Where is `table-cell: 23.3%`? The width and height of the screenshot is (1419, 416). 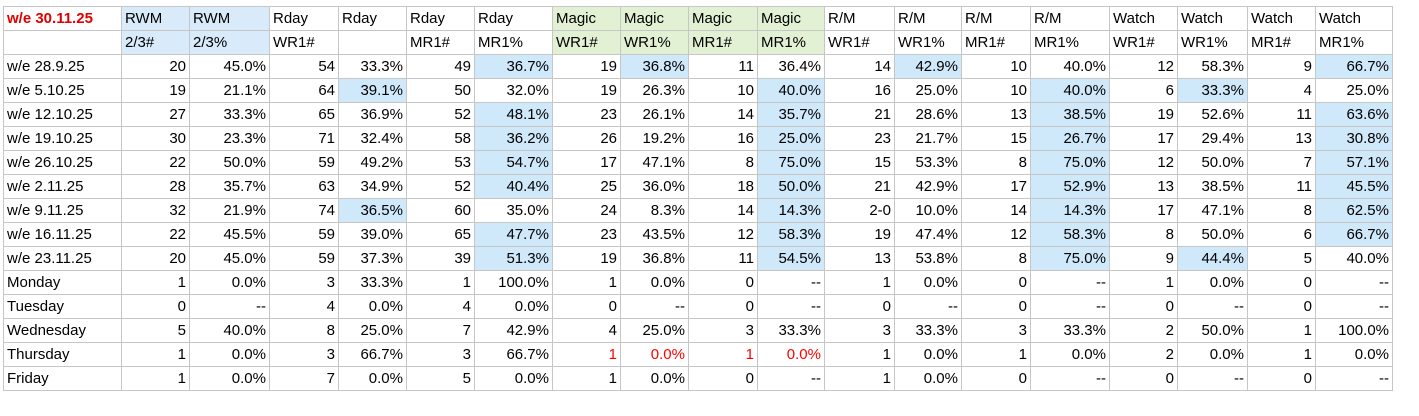 table-cell: 23.3% is located at coordinates (229, 138).